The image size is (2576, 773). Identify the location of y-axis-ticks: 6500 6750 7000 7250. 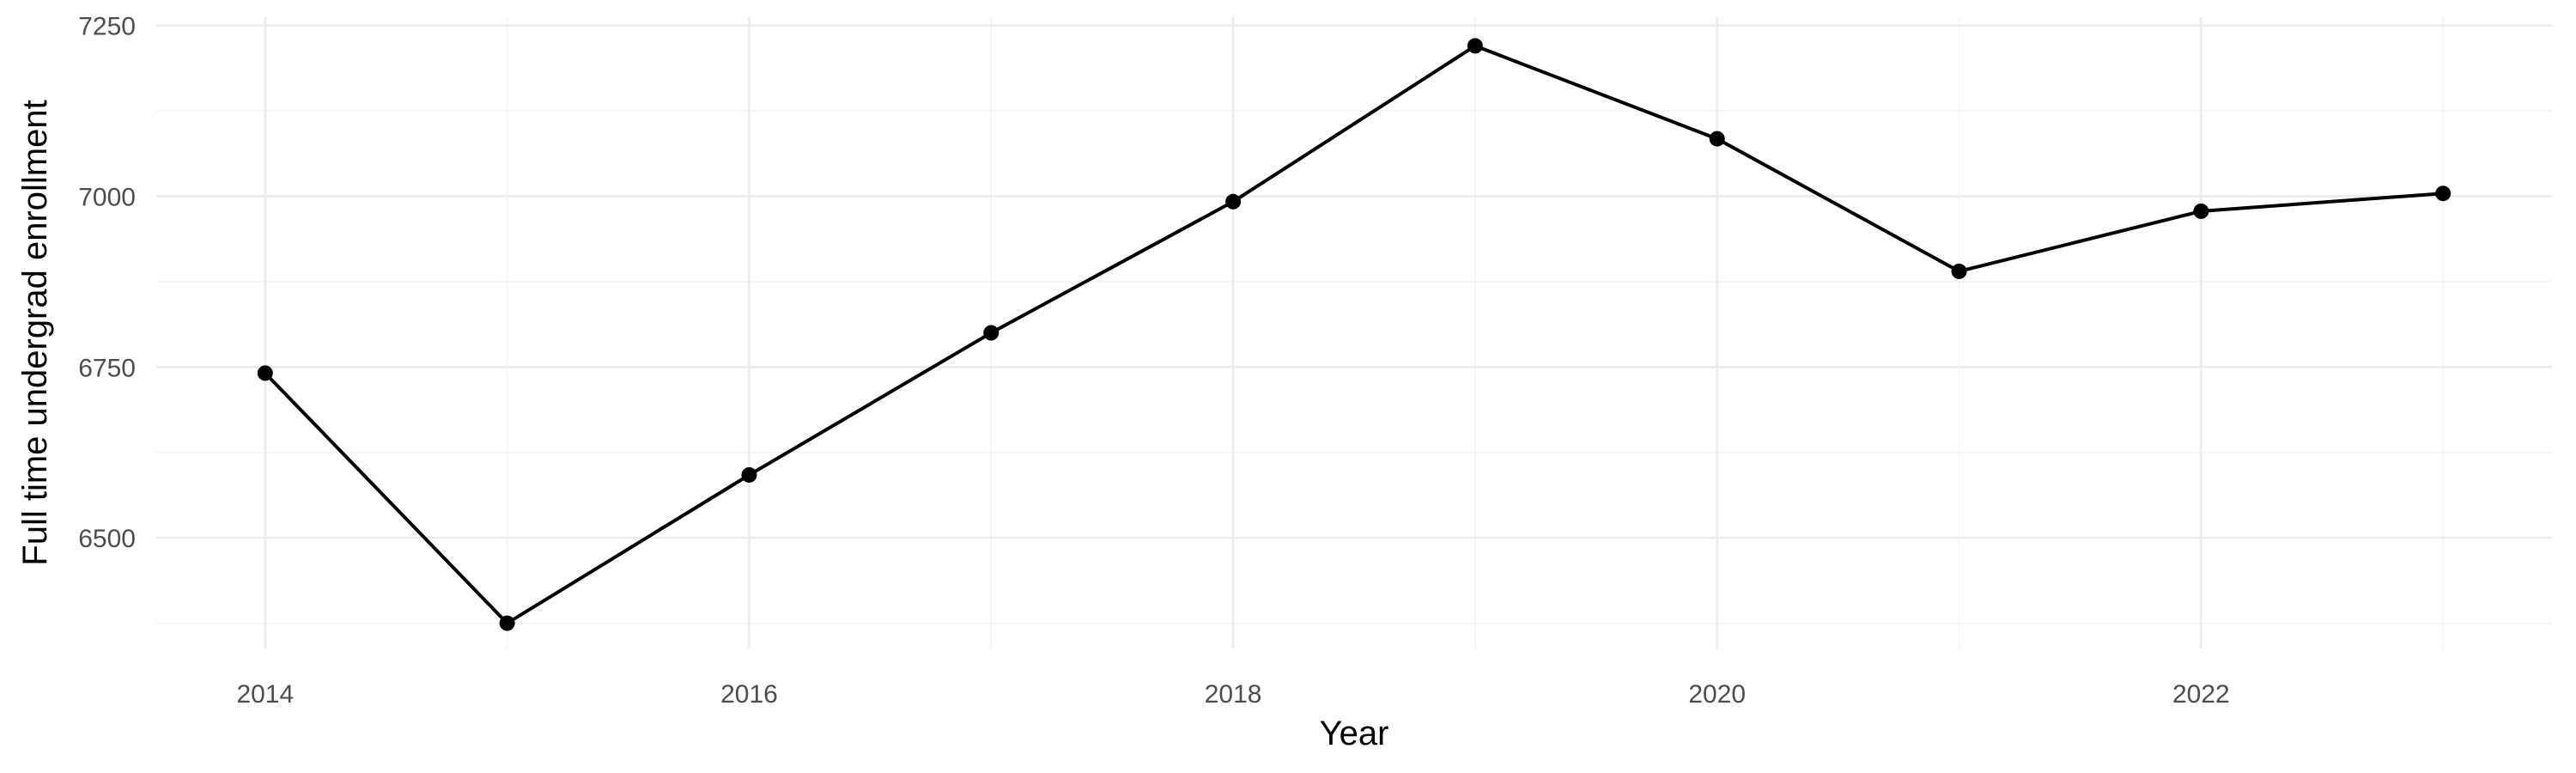
(107, 283).